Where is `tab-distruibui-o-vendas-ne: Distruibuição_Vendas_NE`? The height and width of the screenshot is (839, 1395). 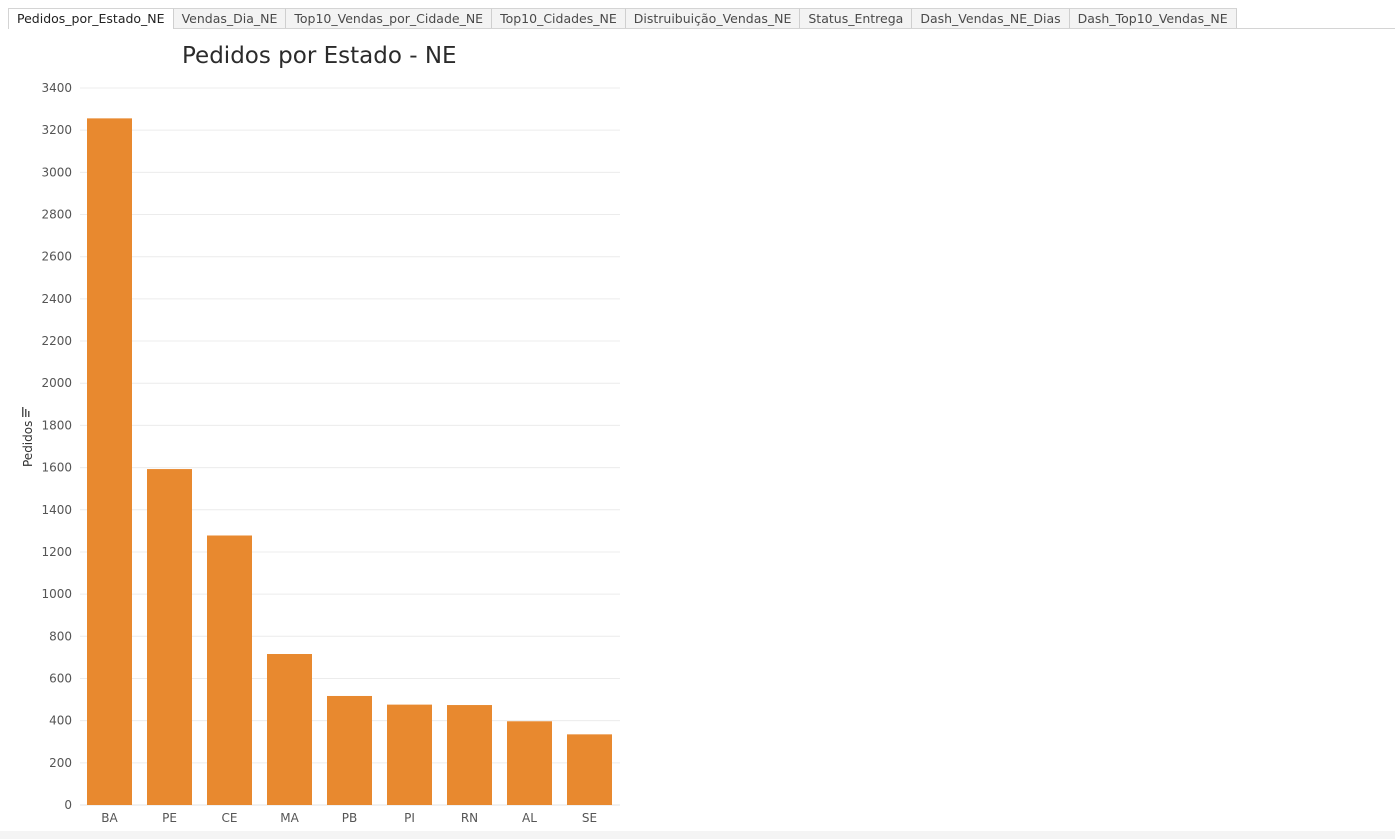
tab-distruibui-o-vendas-ne: Distruibuição_Vendas_NE is located at coordinates (713, 18).